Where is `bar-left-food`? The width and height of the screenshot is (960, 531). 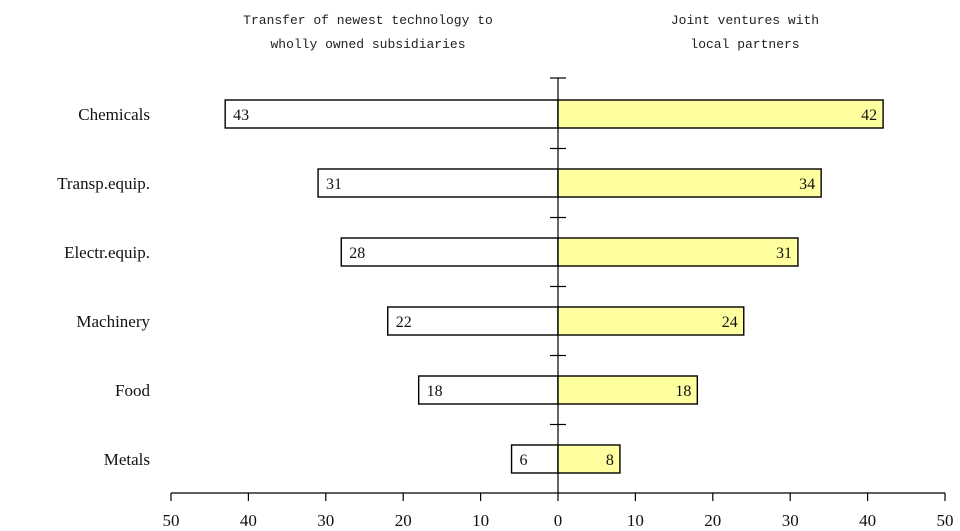 bar-left-food is located at coordinates (488, 390).